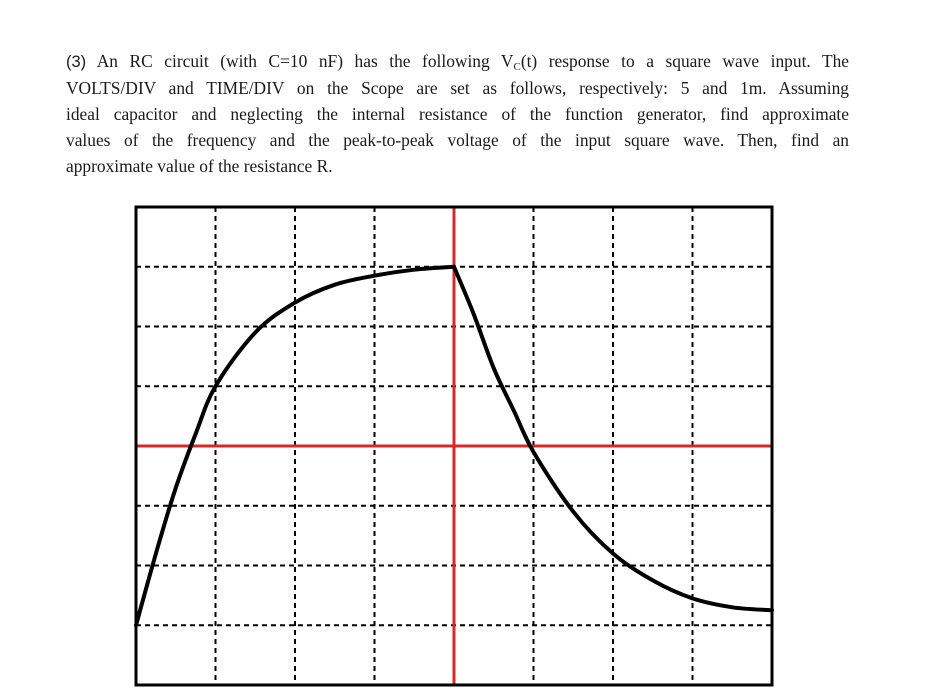  What do you see at coordinates (76, 62) in the screenshot?
I see `problem-number: (3)` at bounding box center [76, 62].